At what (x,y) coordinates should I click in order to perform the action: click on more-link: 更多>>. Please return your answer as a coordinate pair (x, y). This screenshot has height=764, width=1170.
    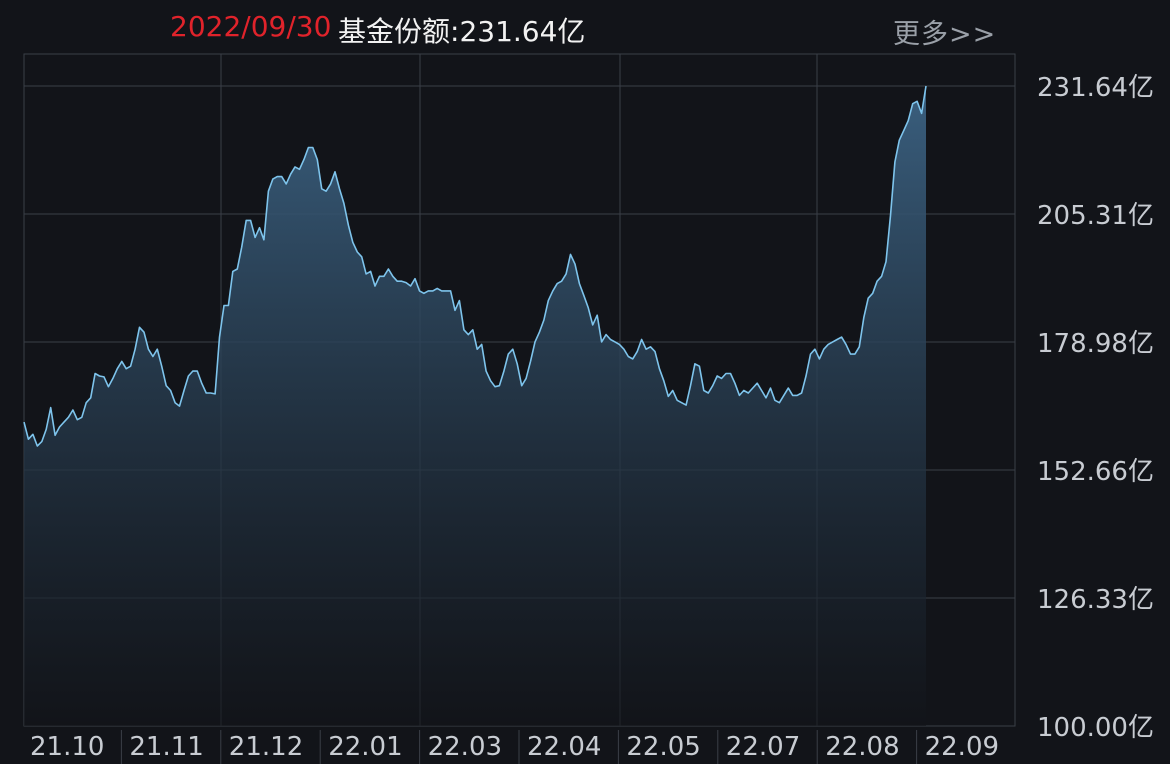
    Looking at the image, I should click on (945, 34).